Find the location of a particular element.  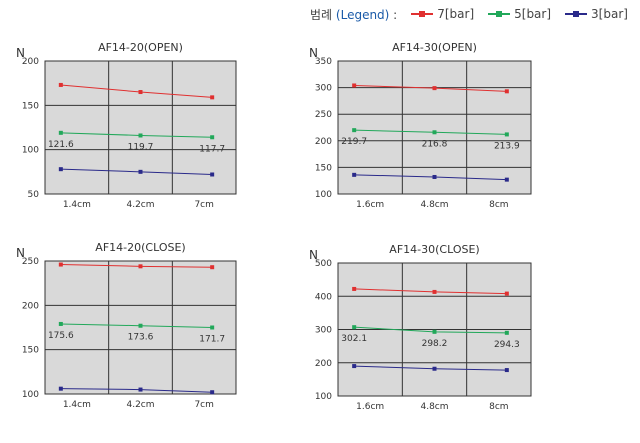

data-label: 171.7 is located at coordinates (212, 340).